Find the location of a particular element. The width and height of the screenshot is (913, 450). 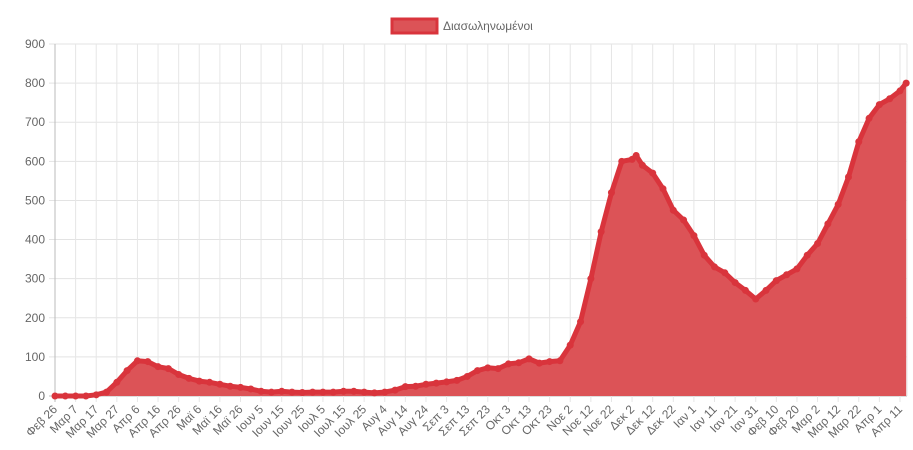

y-tick-label: 200 is located at coordinates (35, 318).